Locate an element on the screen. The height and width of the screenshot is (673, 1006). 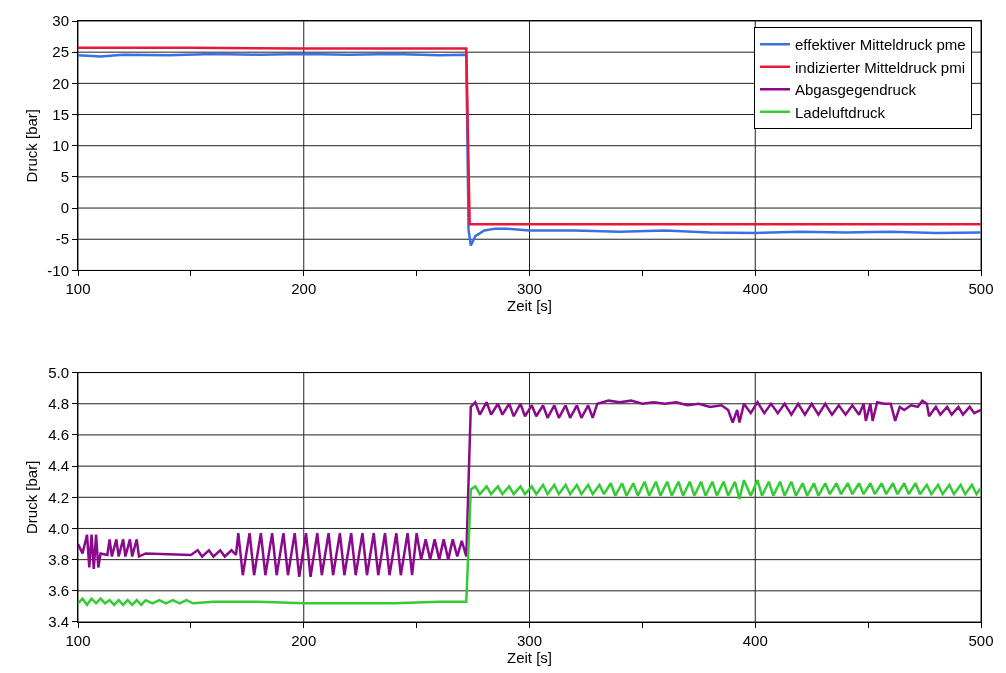
legend-label: Abgasgegendruck is located at coordinates (855, 90).